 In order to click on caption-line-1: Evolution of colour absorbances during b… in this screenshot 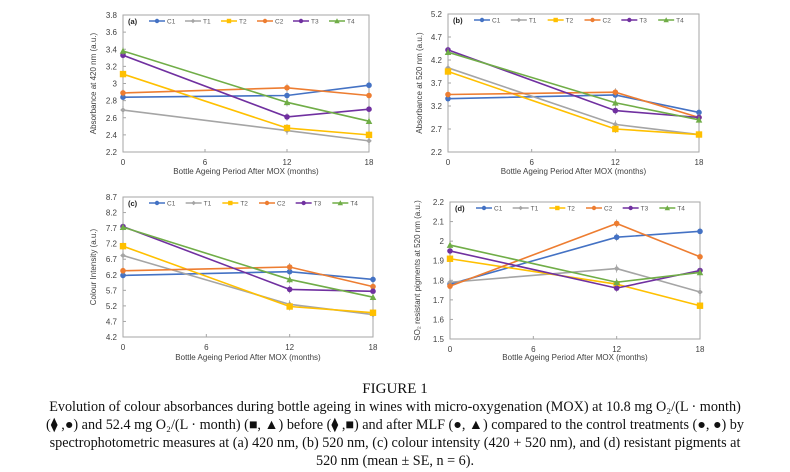, I will do `click(395, 407)`.